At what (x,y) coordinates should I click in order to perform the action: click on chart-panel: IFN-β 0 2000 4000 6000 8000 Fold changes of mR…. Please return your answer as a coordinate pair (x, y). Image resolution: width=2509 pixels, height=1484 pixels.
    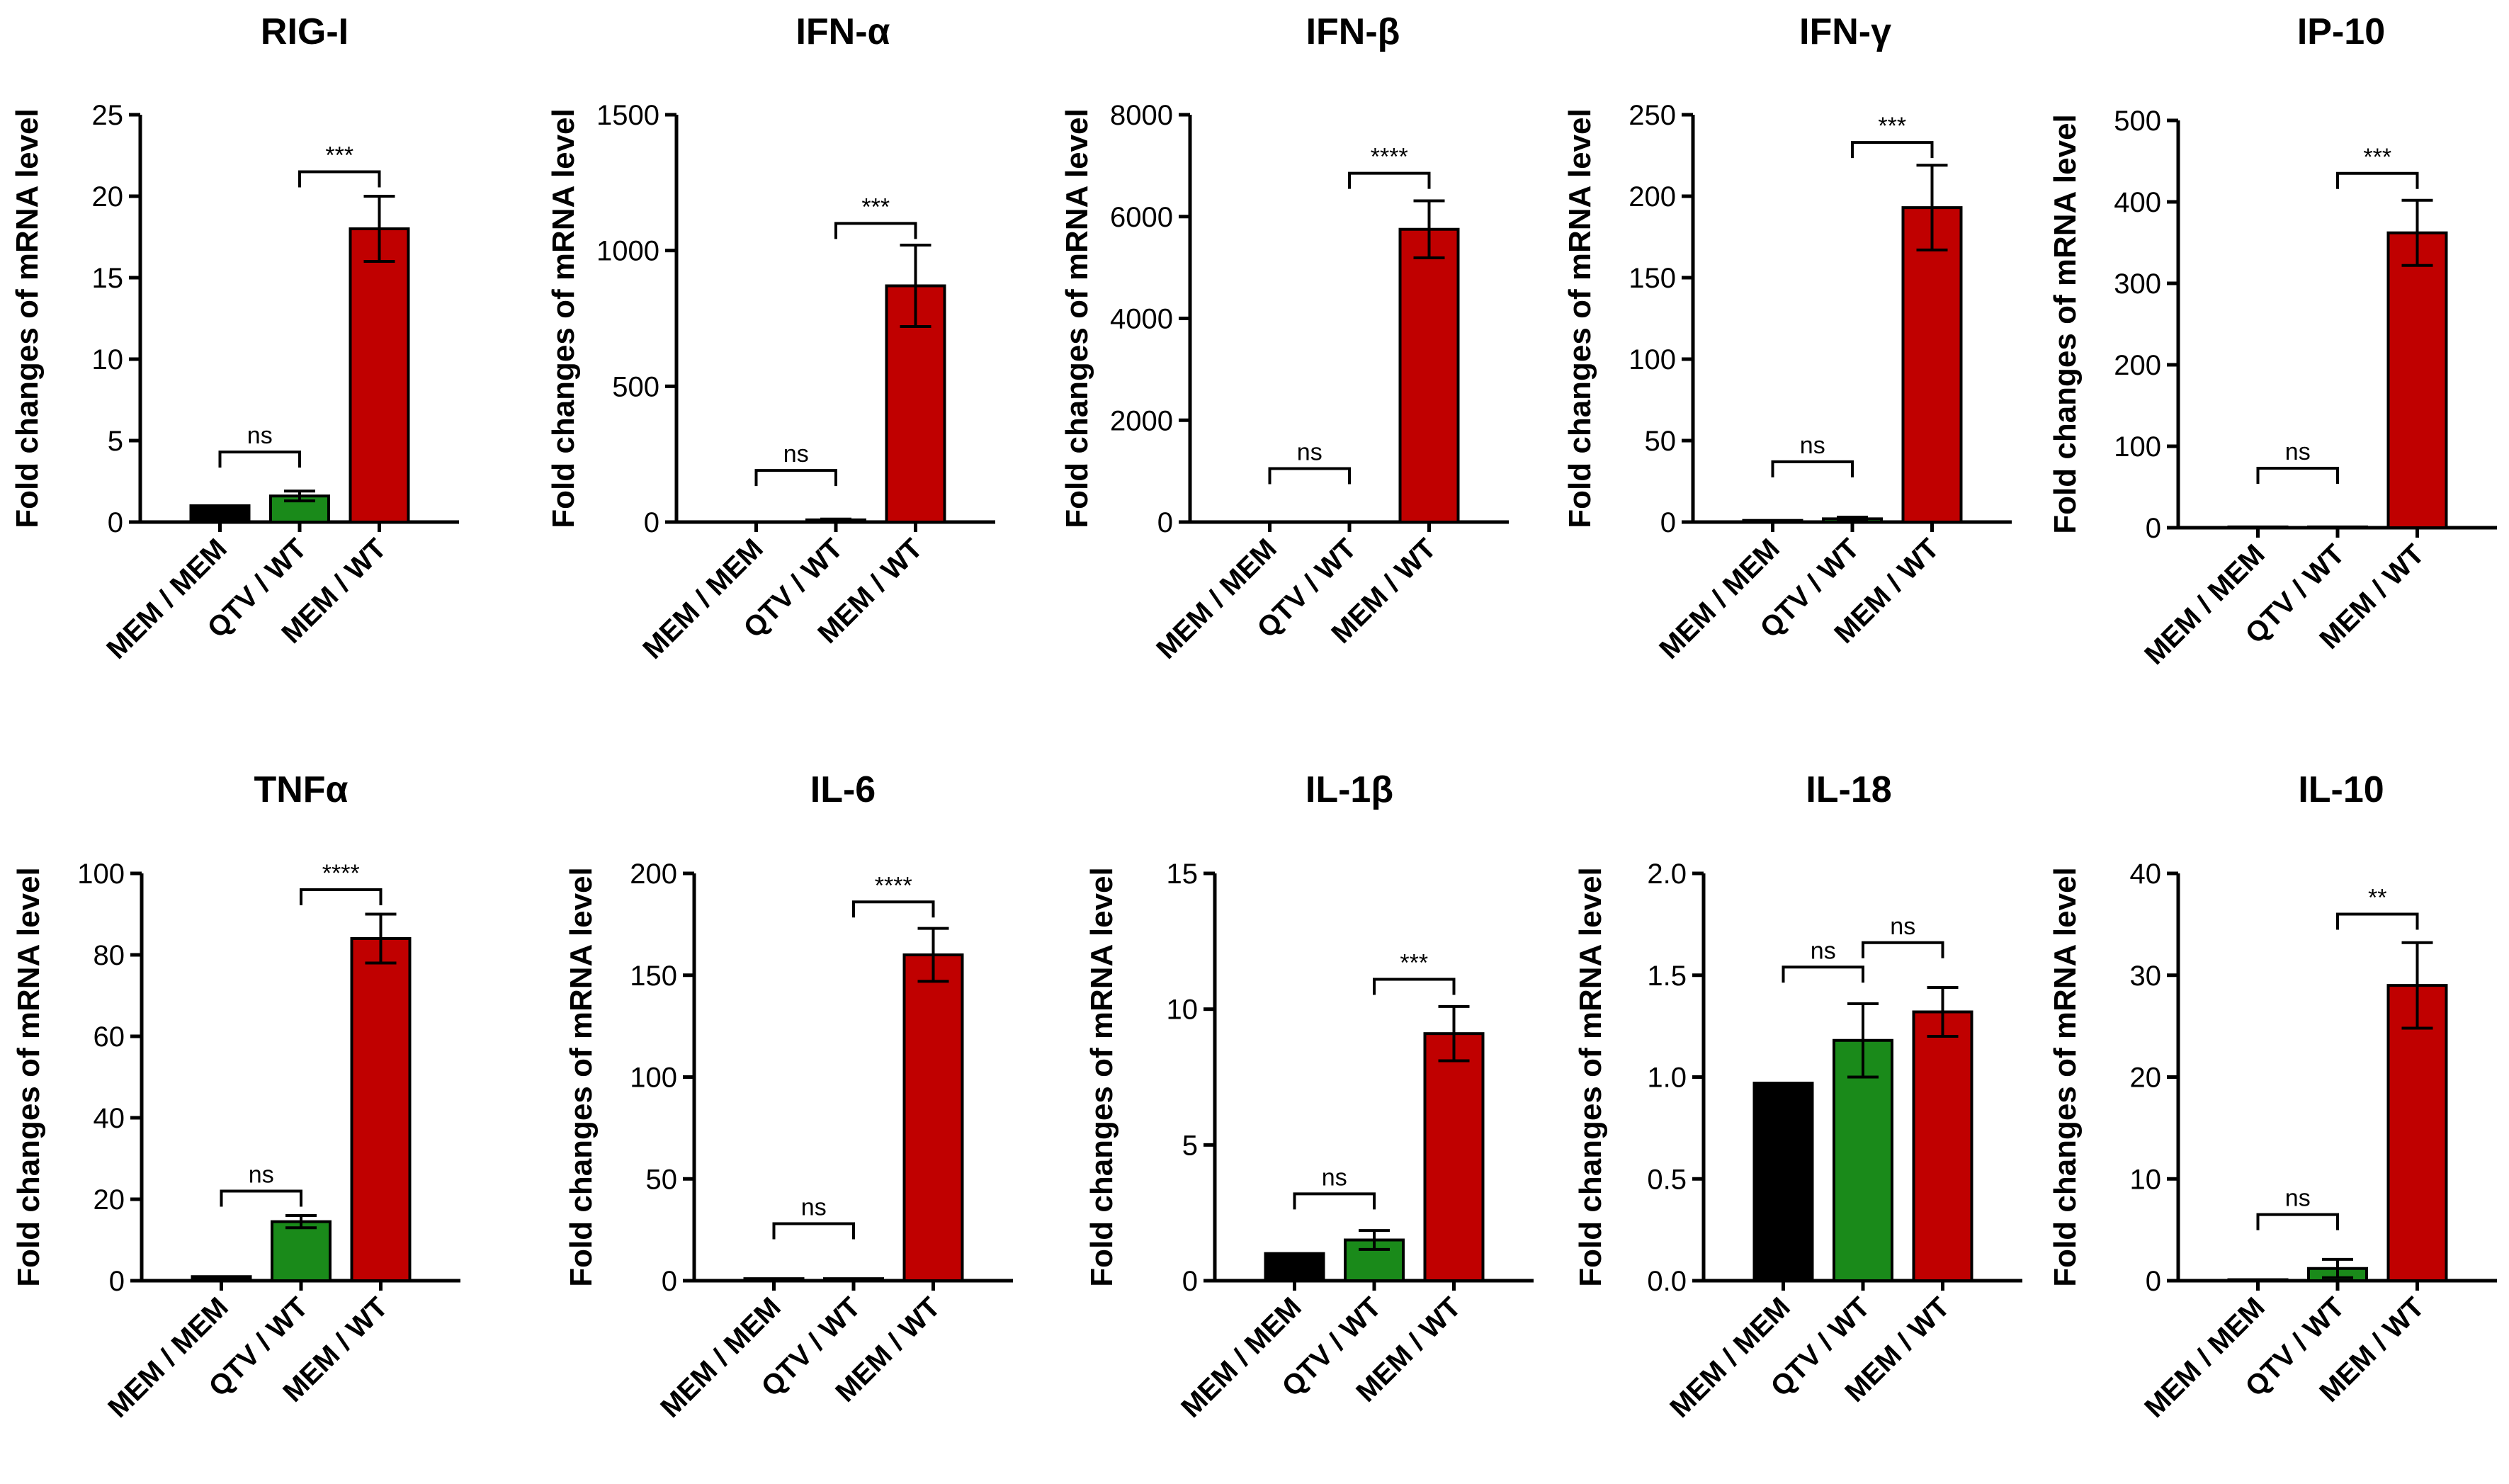
    Looking at the image, I should click on (1285, 338).